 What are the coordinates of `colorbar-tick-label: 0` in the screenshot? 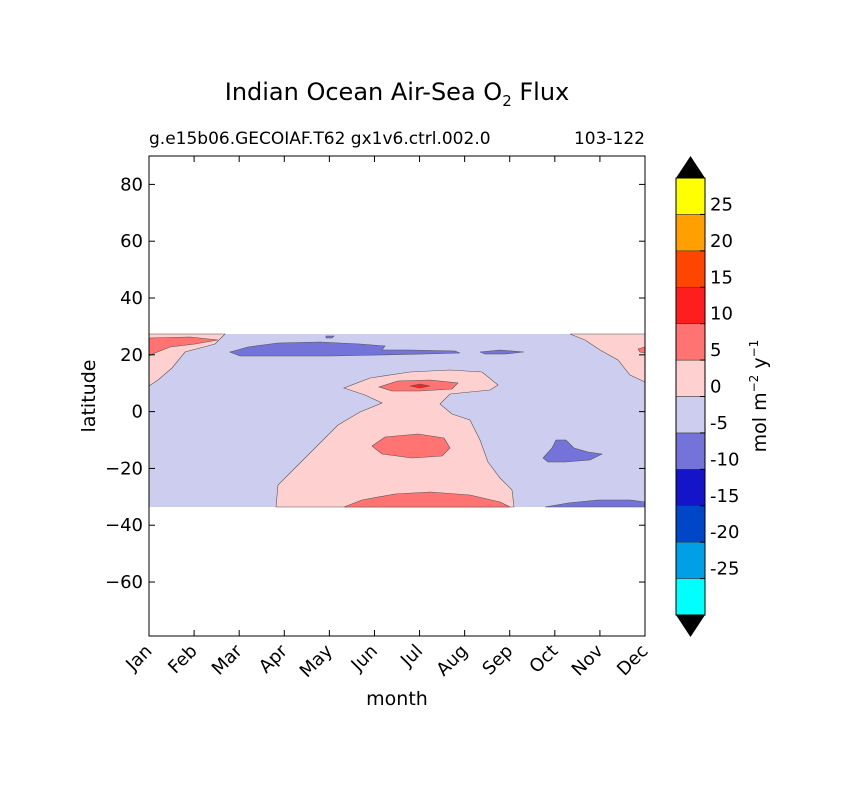 It's located at (715, 387).